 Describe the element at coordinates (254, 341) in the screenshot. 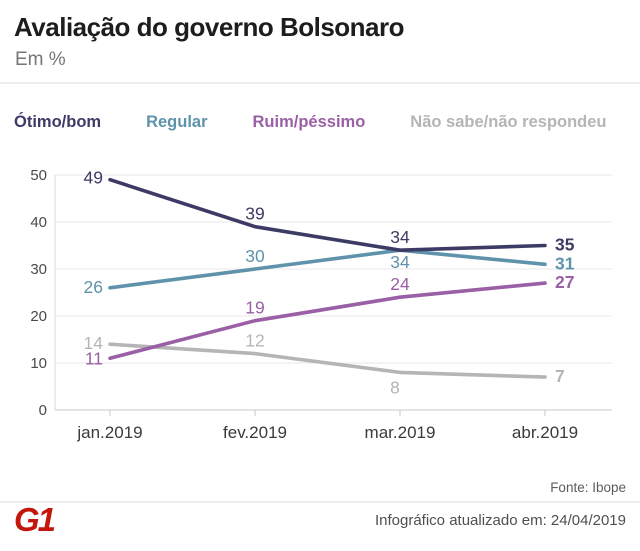

I see `data-label-nao-sabe: 12` at that location.